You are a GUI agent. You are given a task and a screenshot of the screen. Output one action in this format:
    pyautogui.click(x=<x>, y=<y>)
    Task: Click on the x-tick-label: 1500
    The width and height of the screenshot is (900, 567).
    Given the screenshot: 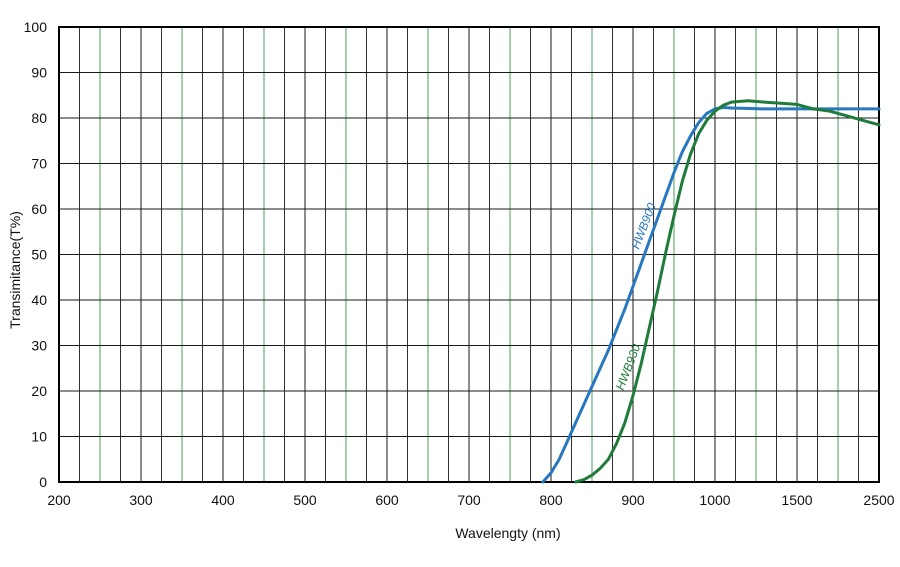 What is the action you would take?
    pyautogui.click(x=796, y=500)
    